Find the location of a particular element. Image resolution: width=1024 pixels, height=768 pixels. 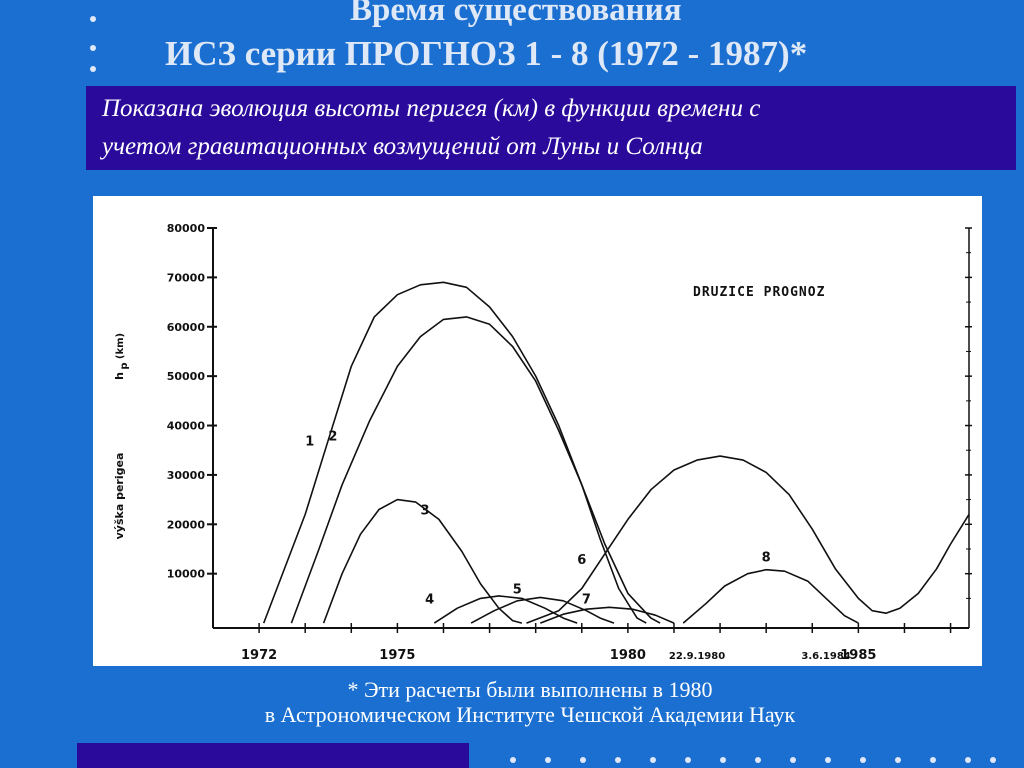

chart-title: DRUZICE PROGNOZ is located at coordinates (759, 292).